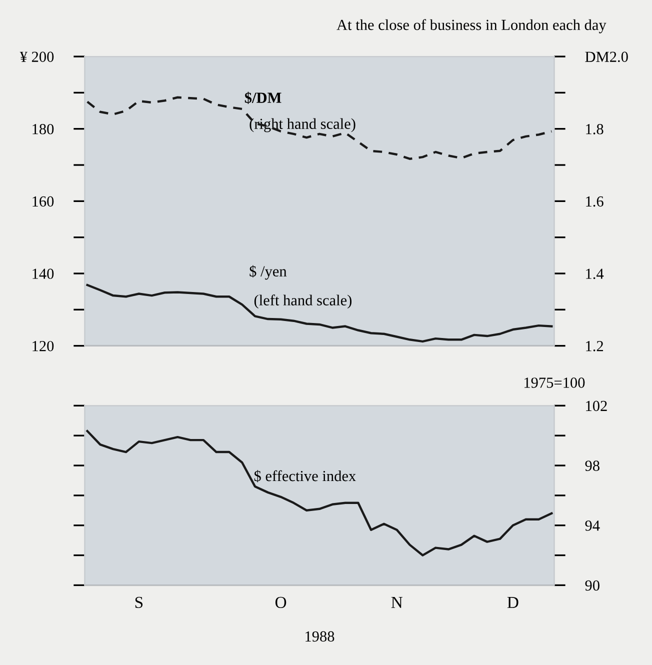 This screenshot has width=652, height=665. I want to click on series-label: $ effective index, so click(305, 476).